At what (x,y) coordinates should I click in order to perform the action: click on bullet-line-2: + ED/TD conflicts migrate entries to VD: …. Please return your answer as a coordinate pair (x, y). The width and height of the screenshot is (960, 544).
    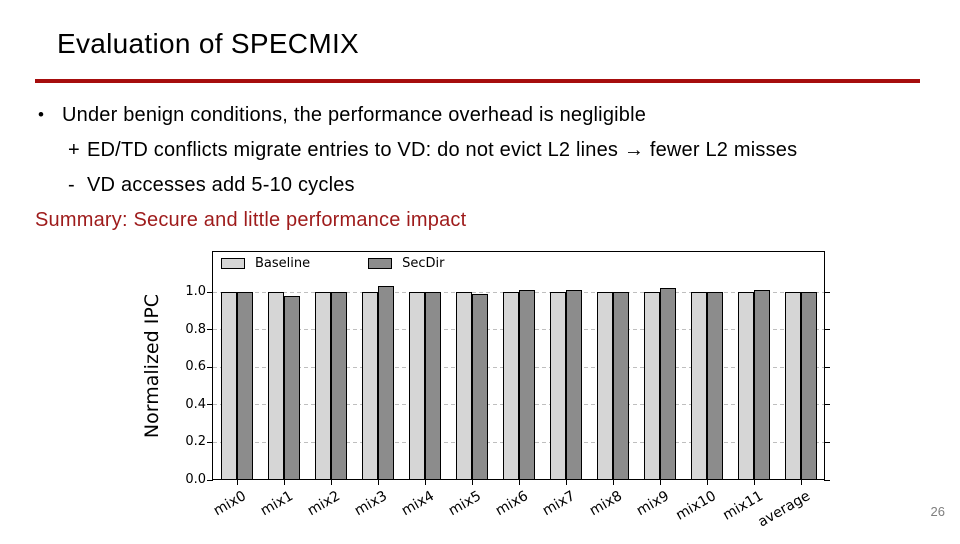
    Looking at the image, I should click on (432, 150).